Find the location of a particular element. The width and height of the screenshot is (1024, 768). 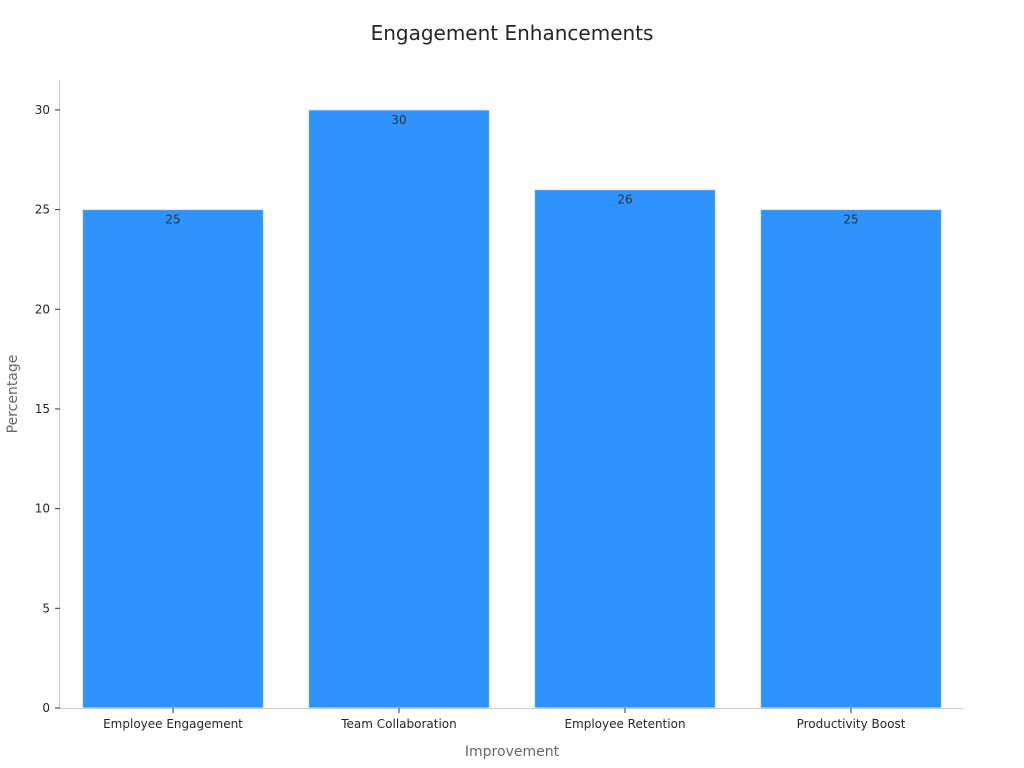

bar-employee-retention is located at coordinates (625, 449).